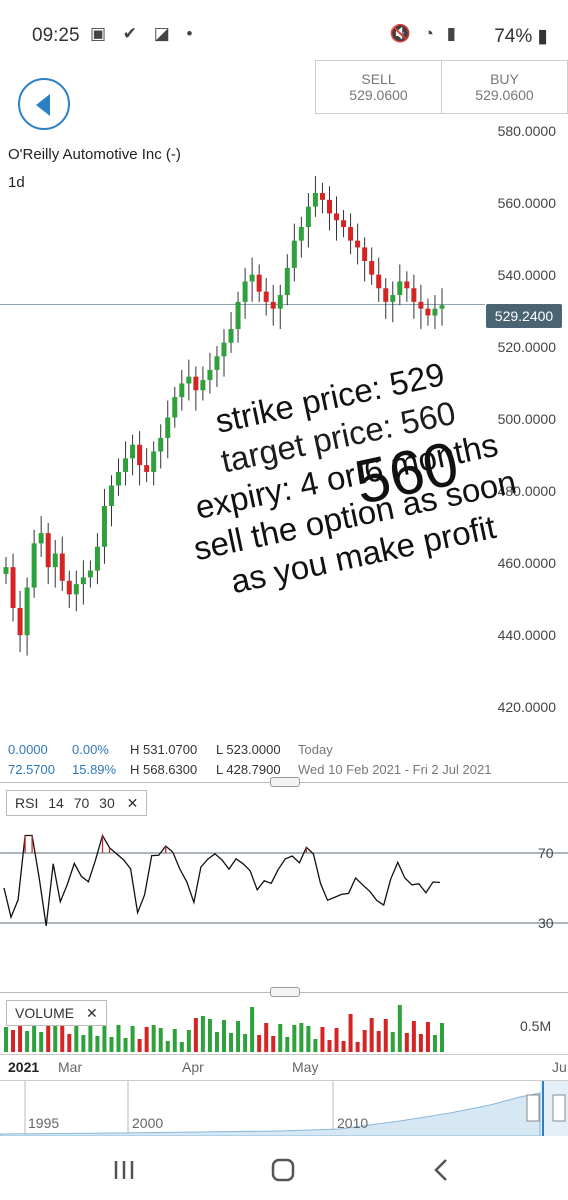  Describe the element at coordinates (56, 1013) in the screenshot. I see `volume-indicator-tag: VOLUME ✕` at that location.